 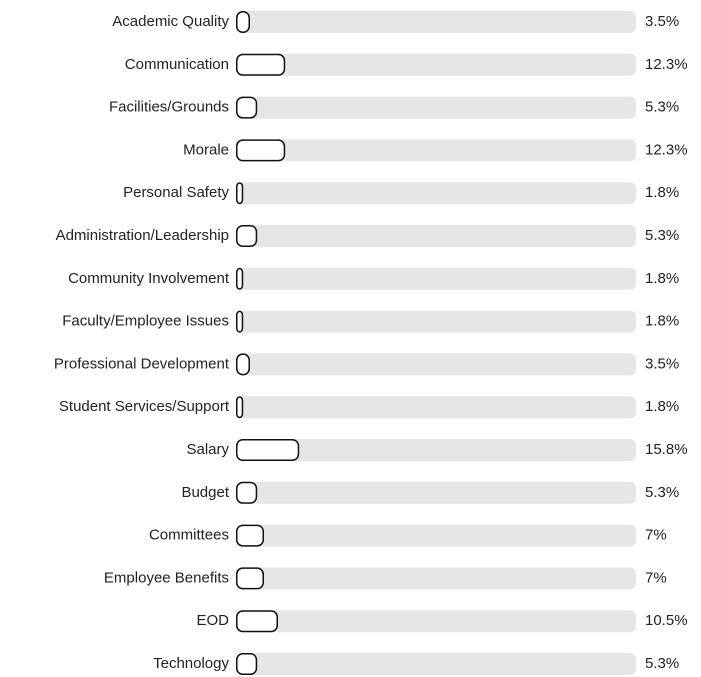 I want to click on value-label: 10.5%, so click(x=666, y=620).